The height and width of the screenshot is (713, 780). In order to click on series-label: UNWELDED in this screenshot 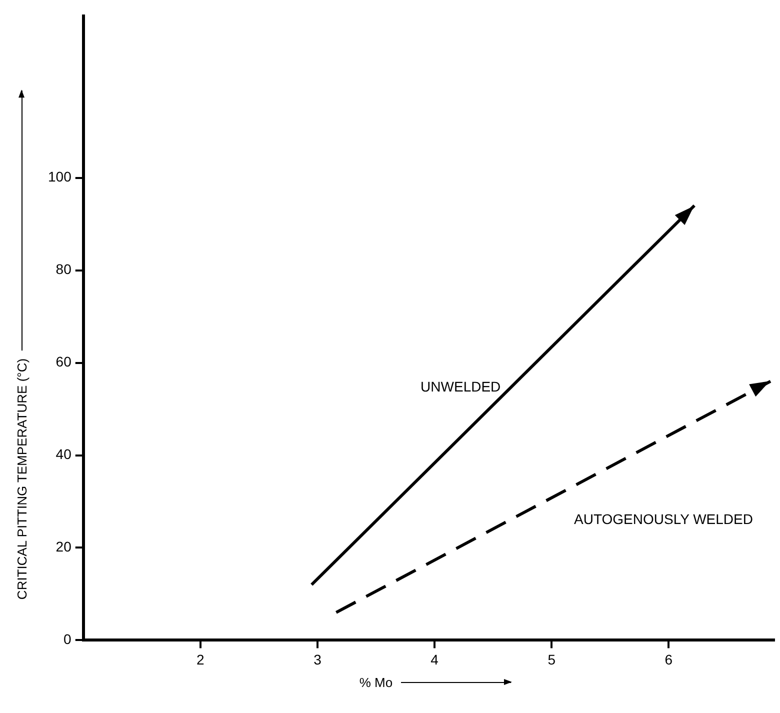, I will do `click(460, 386)`.